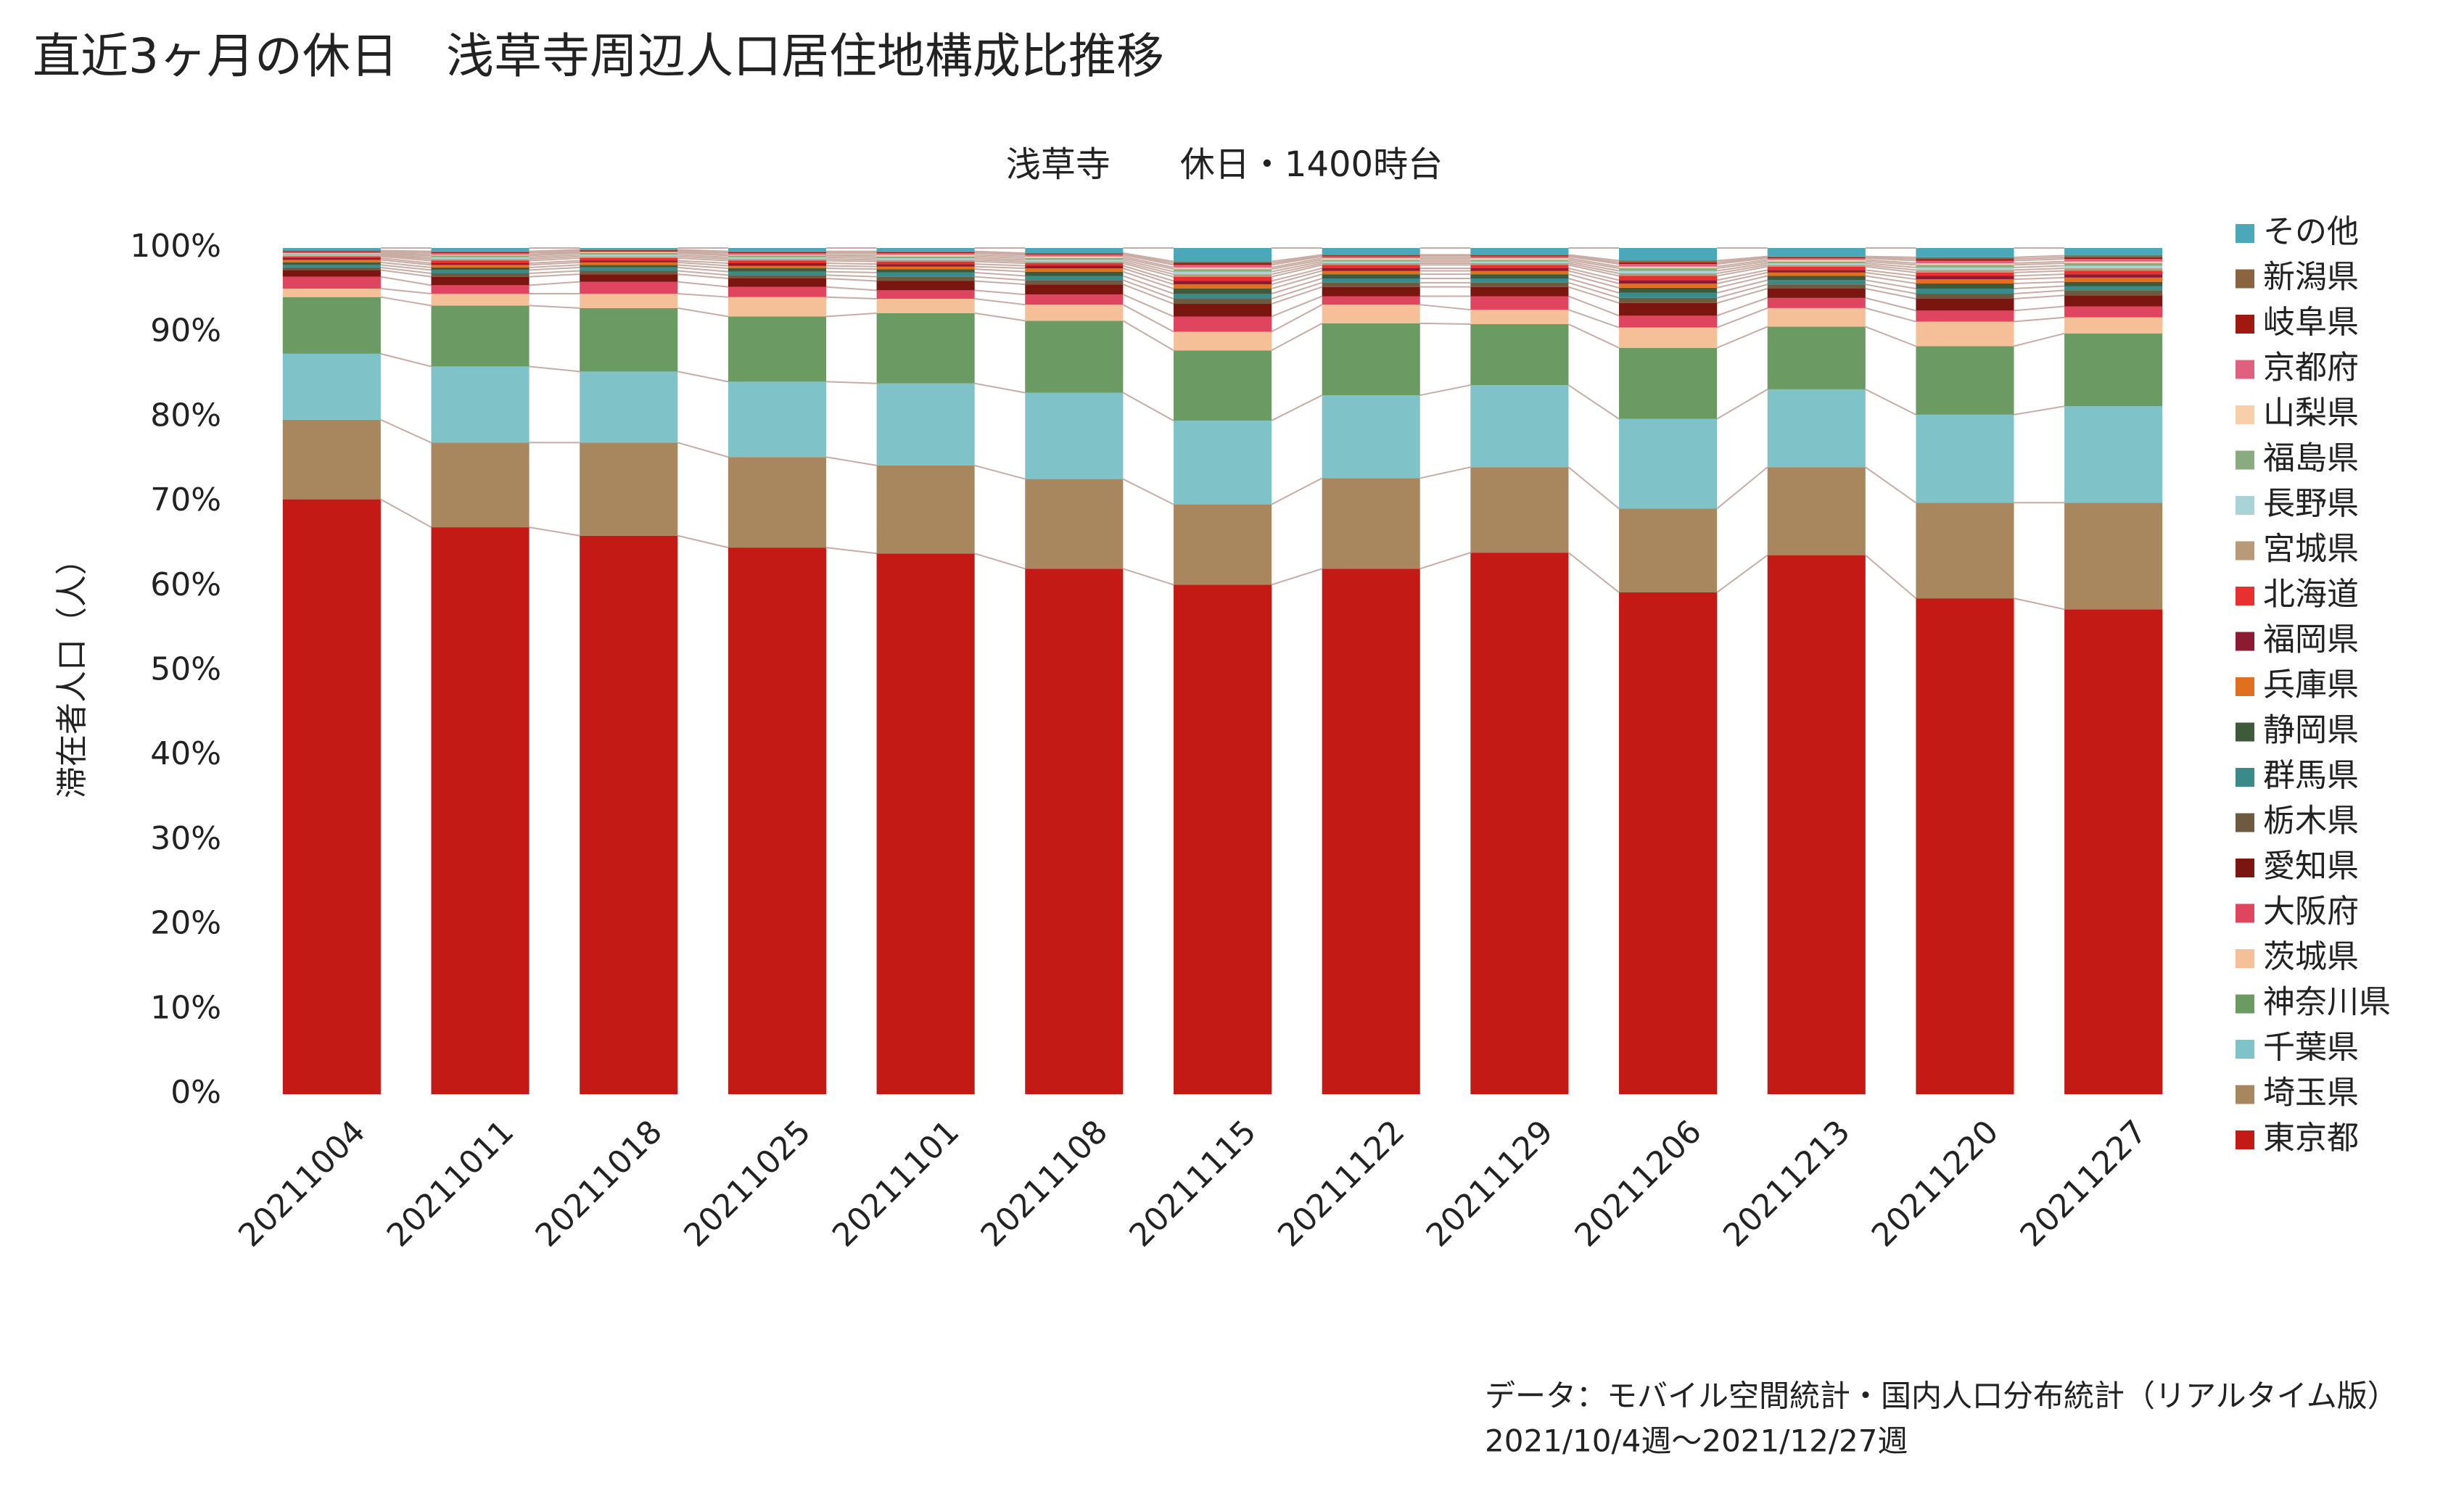  Describe the element at coordinates (185, 1007) in the screenshot. I see `y-tick-label: 10%` at that location.